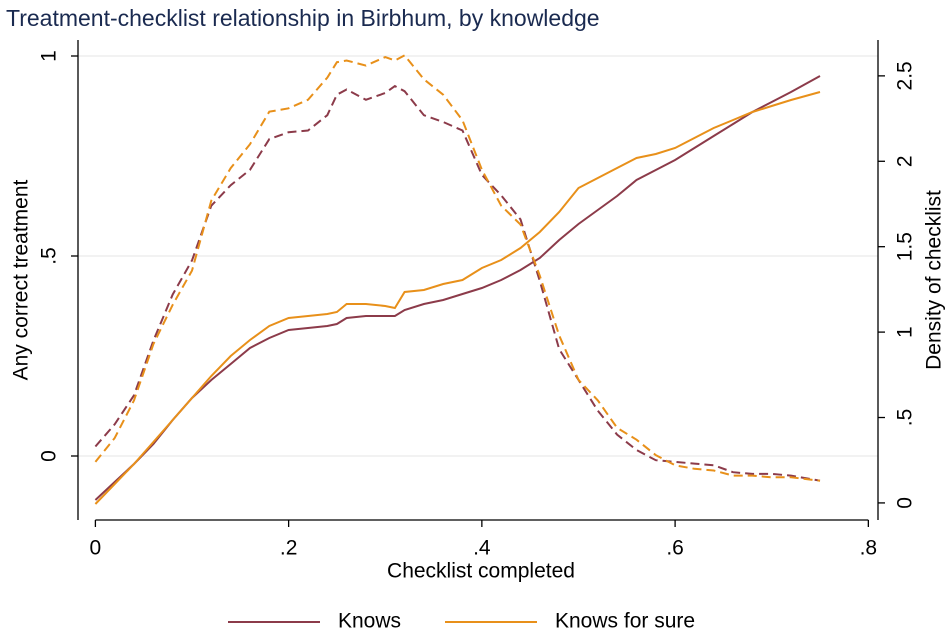 This screenshot has width=950, height=642. Describe the element at coordinates (625, 621) in the screenshot. I see `legend-label: Knows for sure` at that location.